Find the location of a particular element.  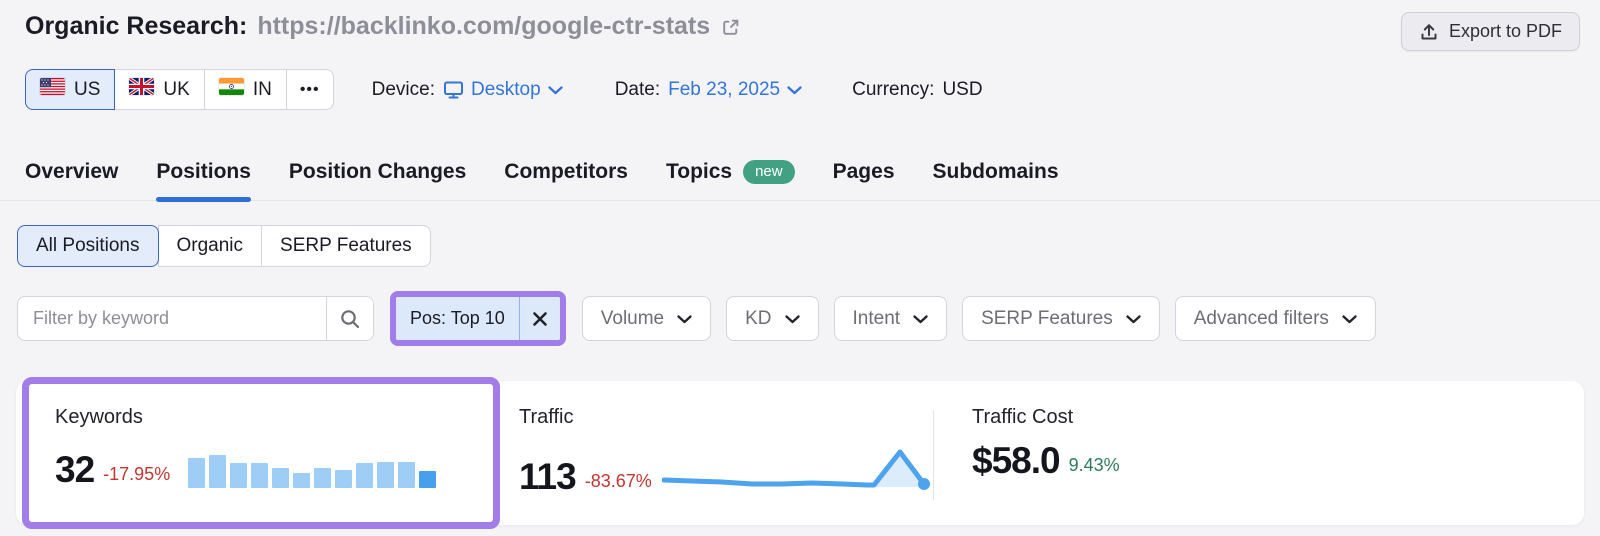

segment-all-positions: All Positions is located at coordinates (88, 246).